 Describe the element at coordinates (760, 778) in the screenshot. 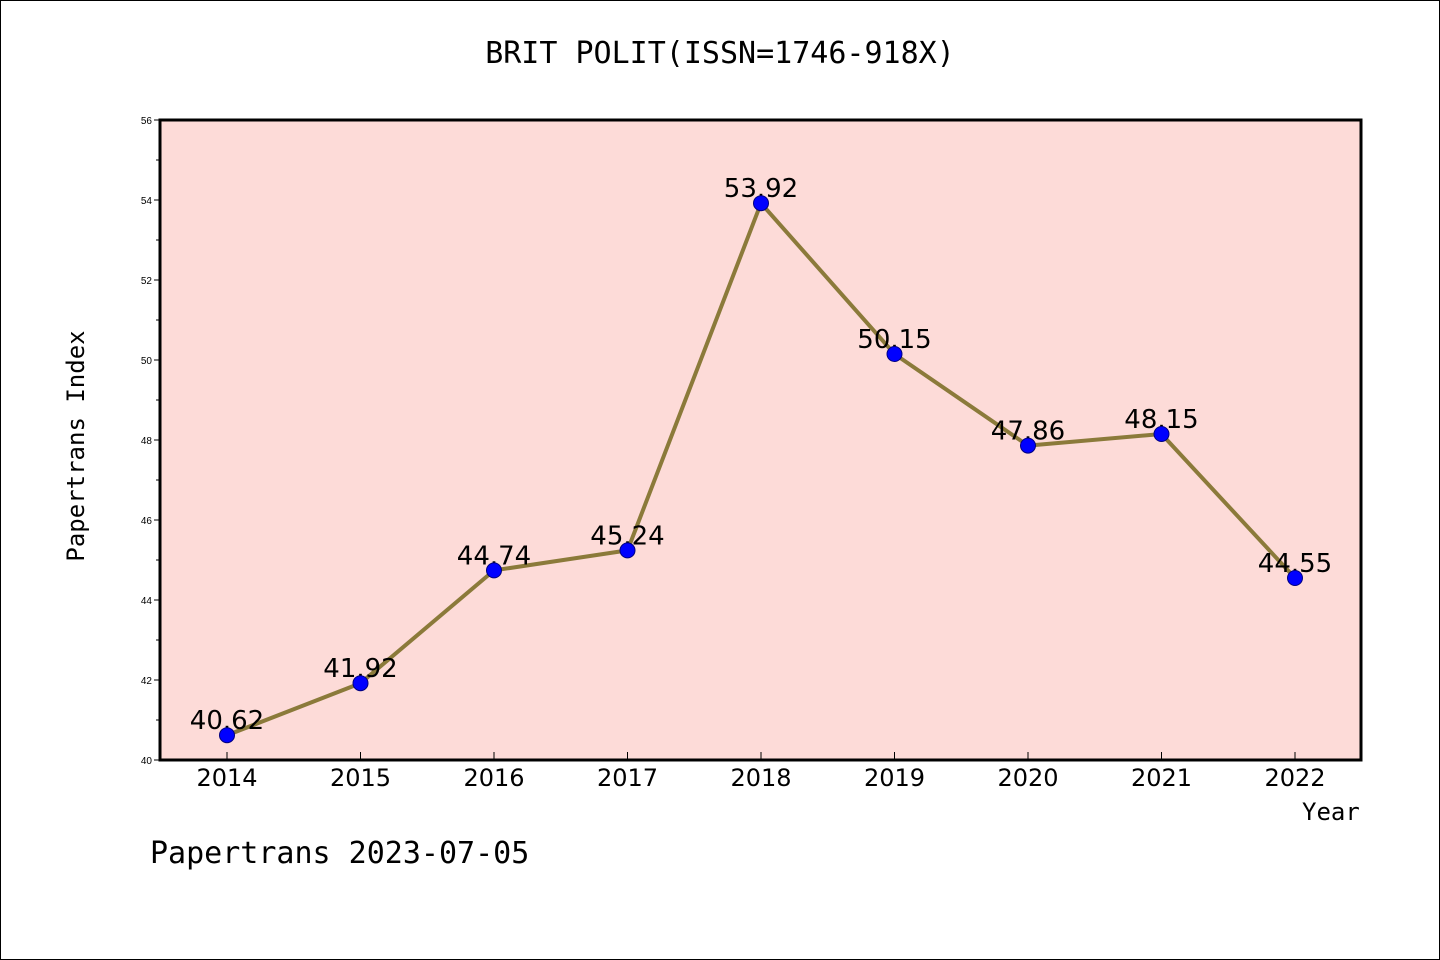

I see `x-tick-label: 2018` at that location.